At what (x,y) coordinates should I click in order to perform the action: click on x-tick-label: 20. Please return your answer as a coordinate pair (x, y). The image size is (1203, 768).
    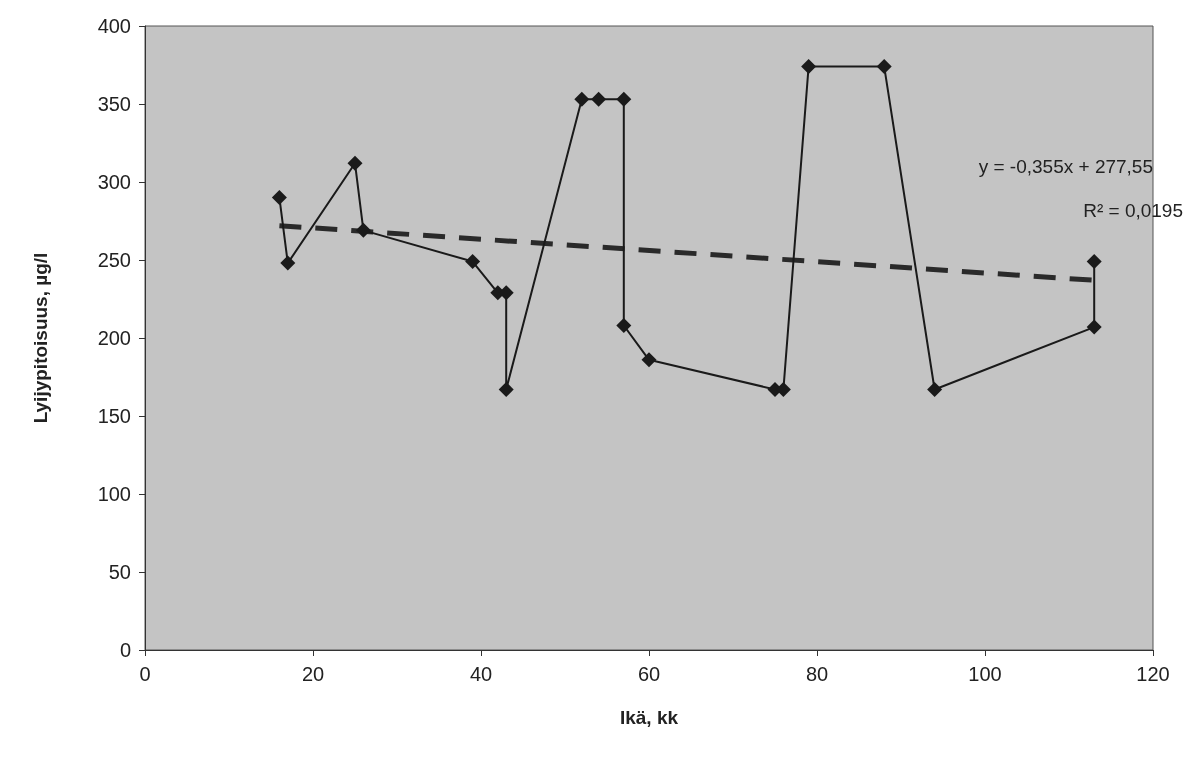
    Looking at the image, I should click on (313, 674).